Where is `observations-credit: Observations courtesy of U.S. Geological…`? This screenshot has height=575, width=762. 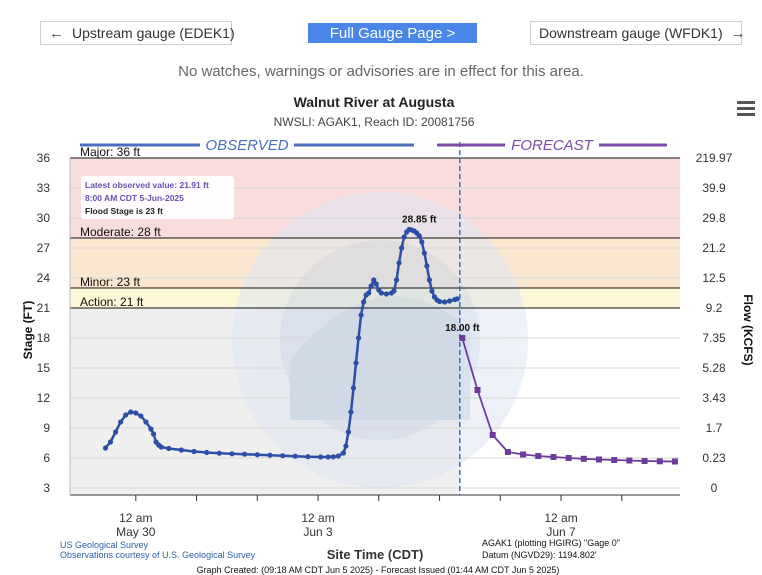 observations-credit: Observations courtesy of U.S. Geological… is located at coordinates (158, 555).